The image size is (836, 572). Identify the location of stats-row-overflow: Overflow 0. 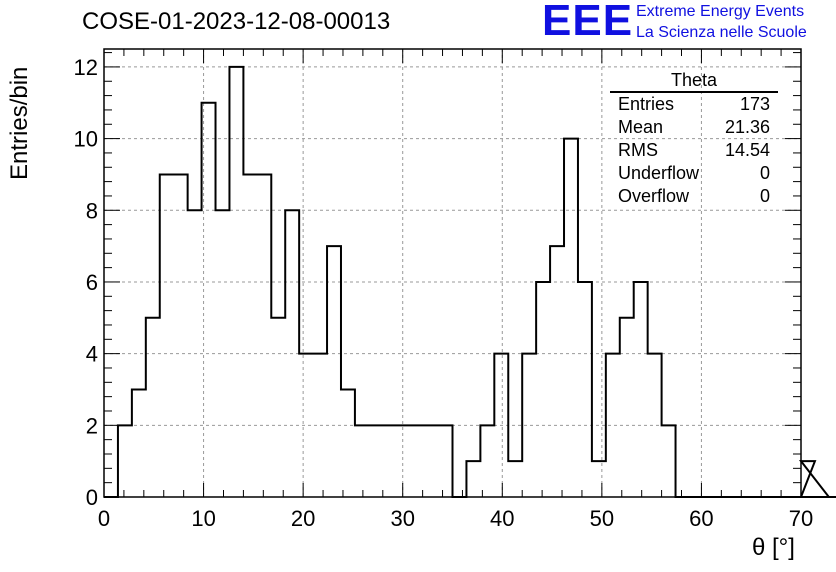
(694, 196).